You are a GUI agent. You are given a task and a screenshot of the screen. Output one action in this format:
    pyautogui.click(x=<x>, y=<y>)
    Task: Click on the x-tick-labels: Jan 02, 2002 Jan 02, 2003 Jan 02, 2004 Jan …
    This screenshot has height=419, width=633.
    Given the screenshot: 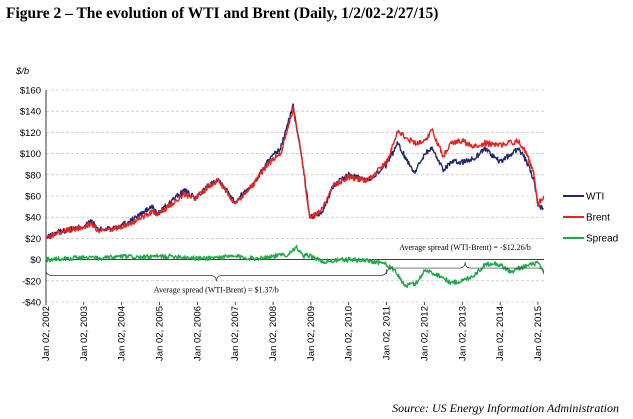 What is the action you would take?
    pyautogui.click(x=292, y=333)
    